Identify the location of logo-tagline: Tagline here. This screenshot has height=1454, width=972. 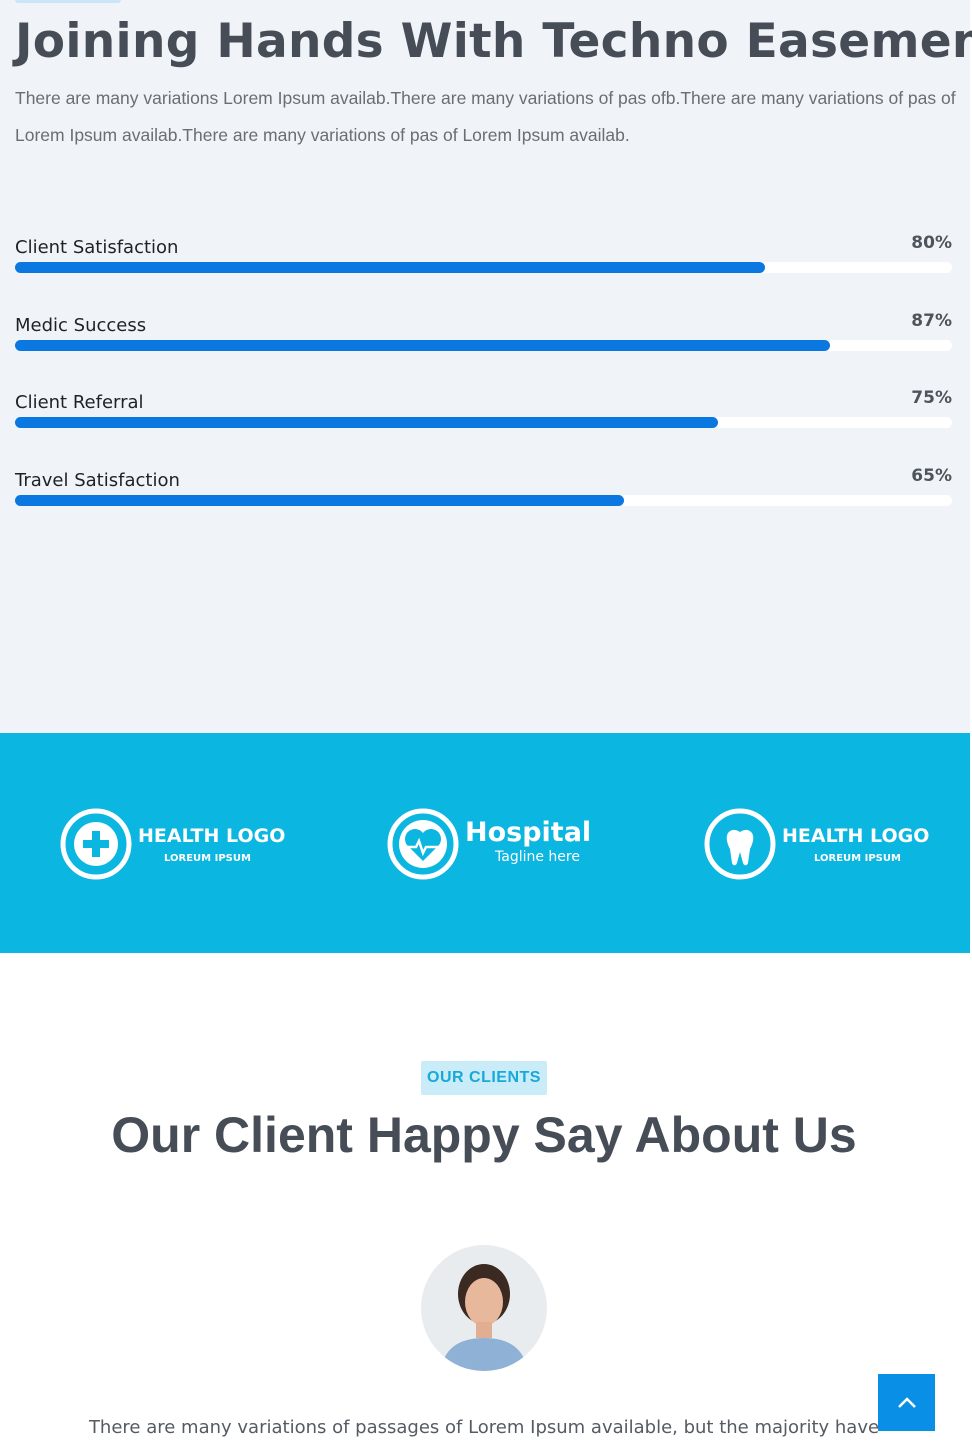
(537, 857).